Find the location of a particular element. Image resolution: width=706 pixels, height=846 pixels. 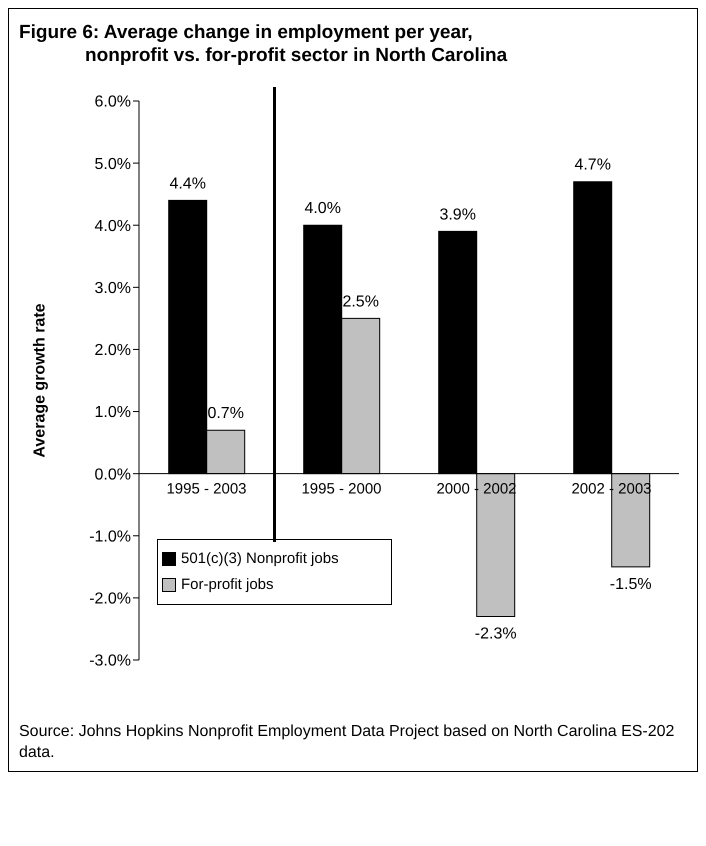

x-tick-label: 1995 - 2000 is located at coordinates (341, 489).